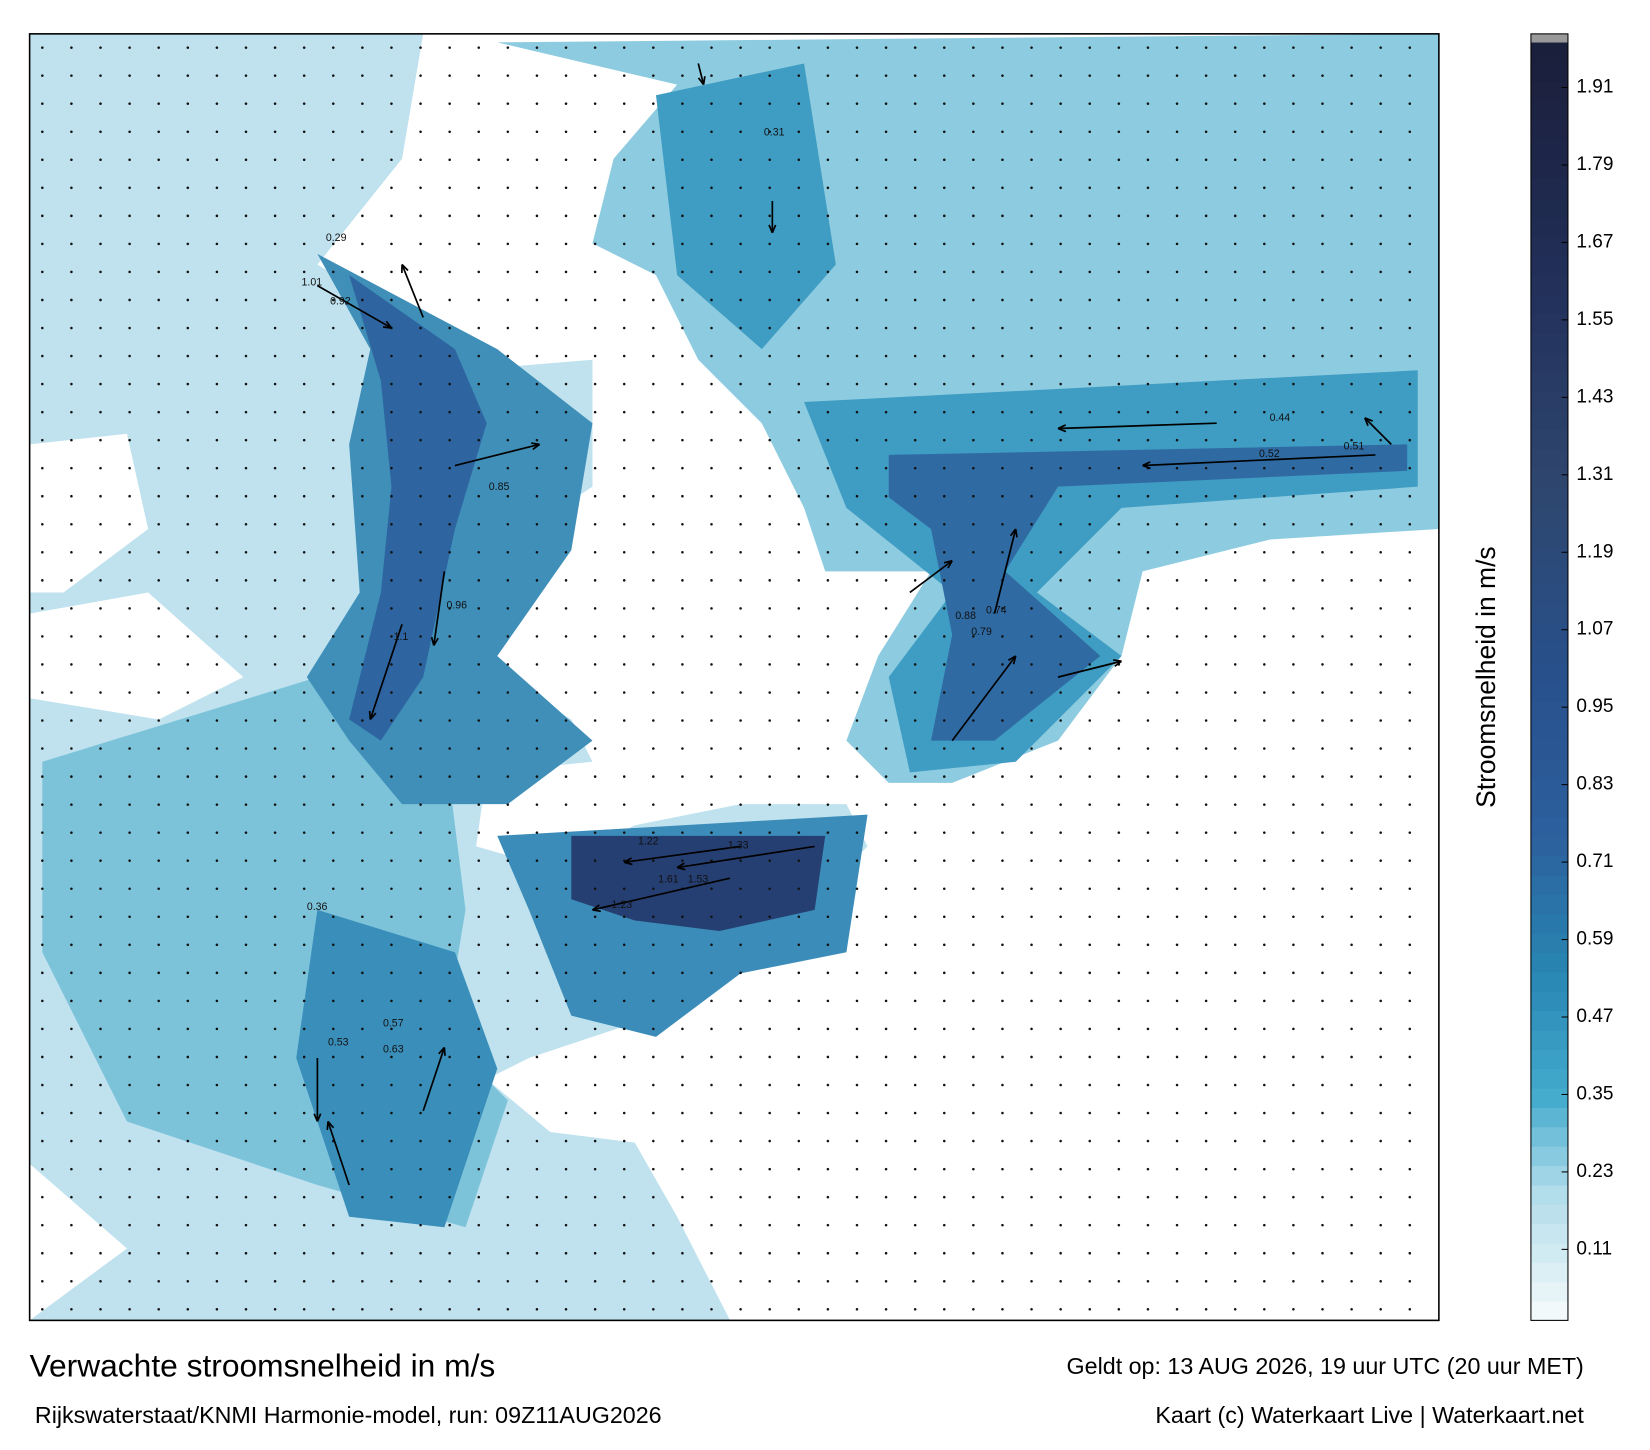 This screenshot has height=1450, width=1650. Describe the element at coordinates (682, 854) in the screenshot. I see `arrow-shaft` at that location.